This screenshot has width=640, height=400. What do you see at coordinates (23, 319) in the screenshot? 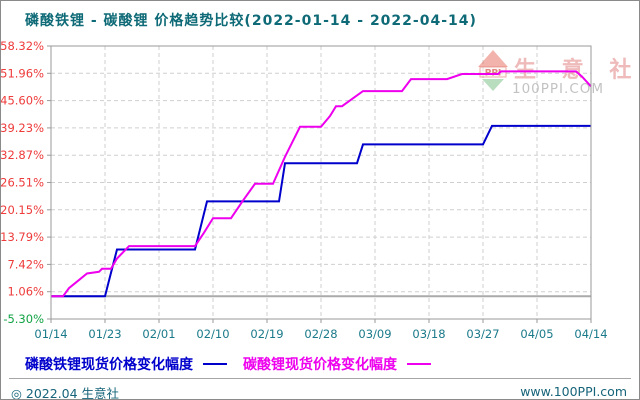
I see `y-tick-label: -5.30%` at bounding box center [23, 319].